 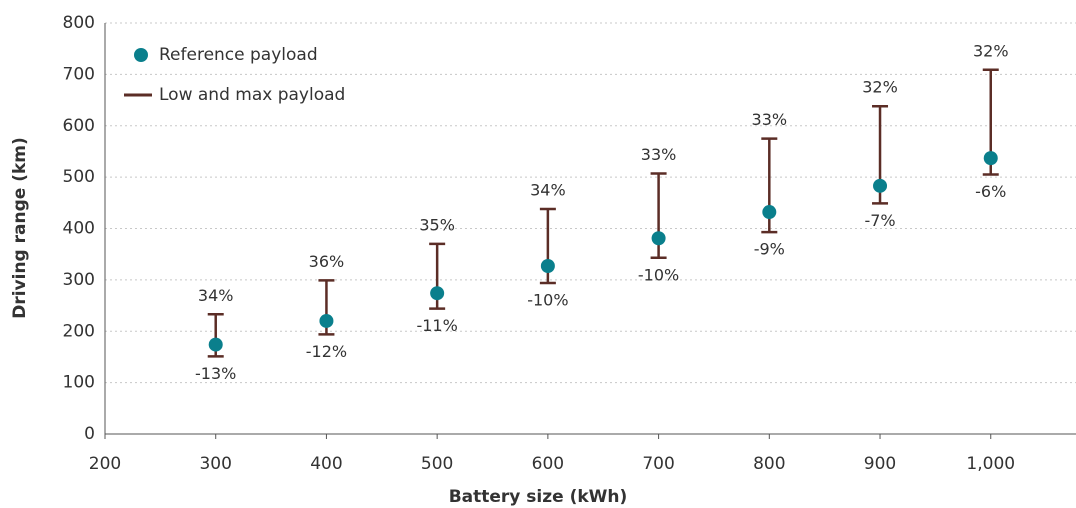 I want to click on x-tick-label: 700, so click(x=658, y=464).